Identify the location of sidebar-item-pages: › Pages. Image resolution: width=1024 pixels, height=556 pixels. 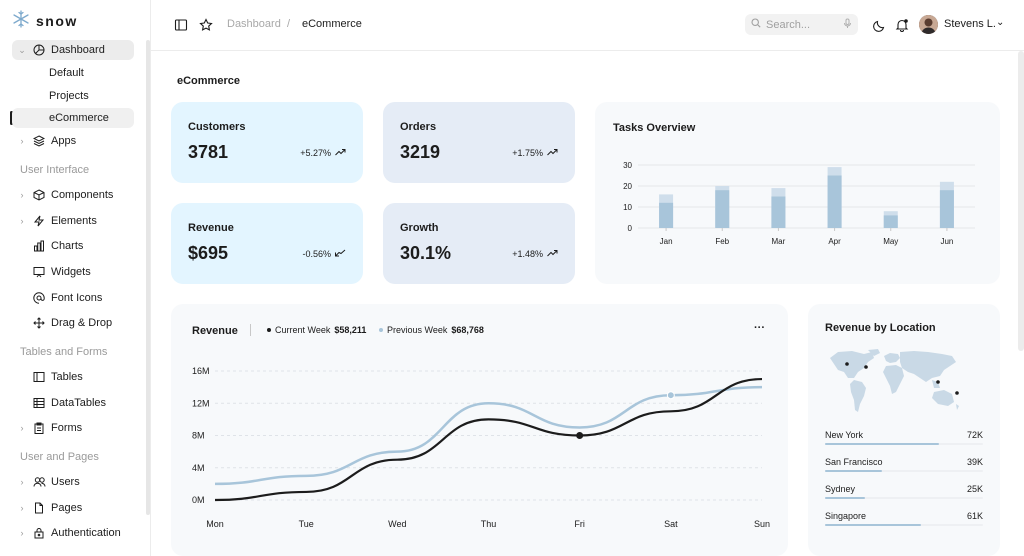
(73, 508).